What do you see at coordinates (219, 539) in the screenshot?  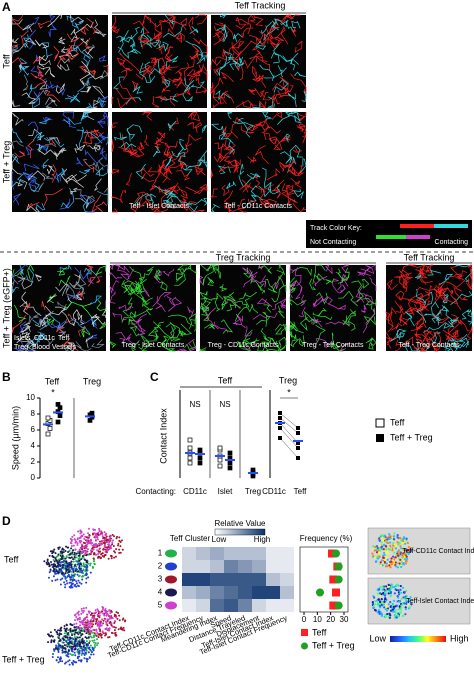 I see `colorbar-label: Low` at bounding box center [219, 539].